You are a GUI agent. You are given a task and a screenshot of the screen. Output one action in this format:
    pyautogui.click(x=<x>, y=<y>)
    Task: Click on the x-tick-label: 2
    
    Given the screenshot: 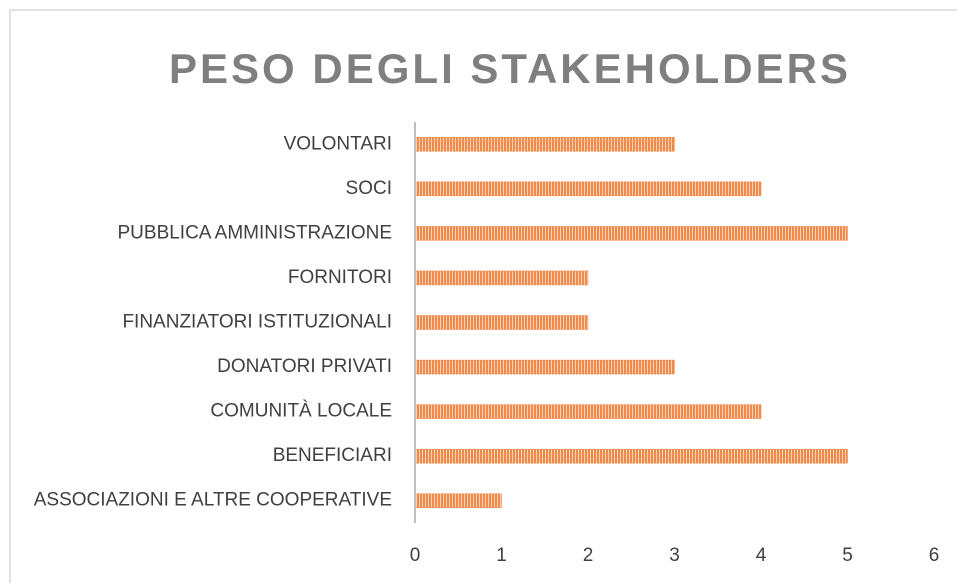 What is the action you would take?
    pyautogui.click(x=588, y=555)
    